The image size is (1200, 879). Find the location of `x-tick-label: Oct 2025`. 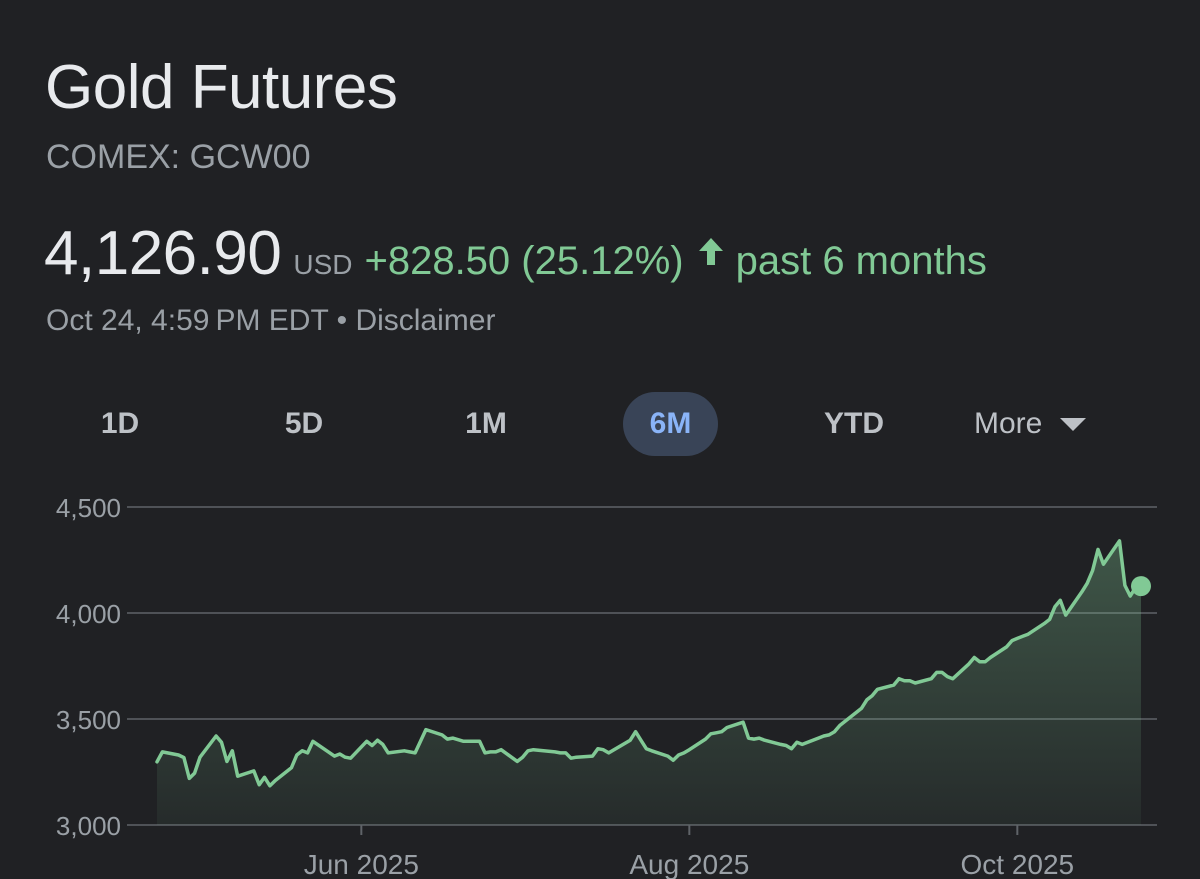

x-tick-label: Oct 2025 is located at coordinates (1018, 864).